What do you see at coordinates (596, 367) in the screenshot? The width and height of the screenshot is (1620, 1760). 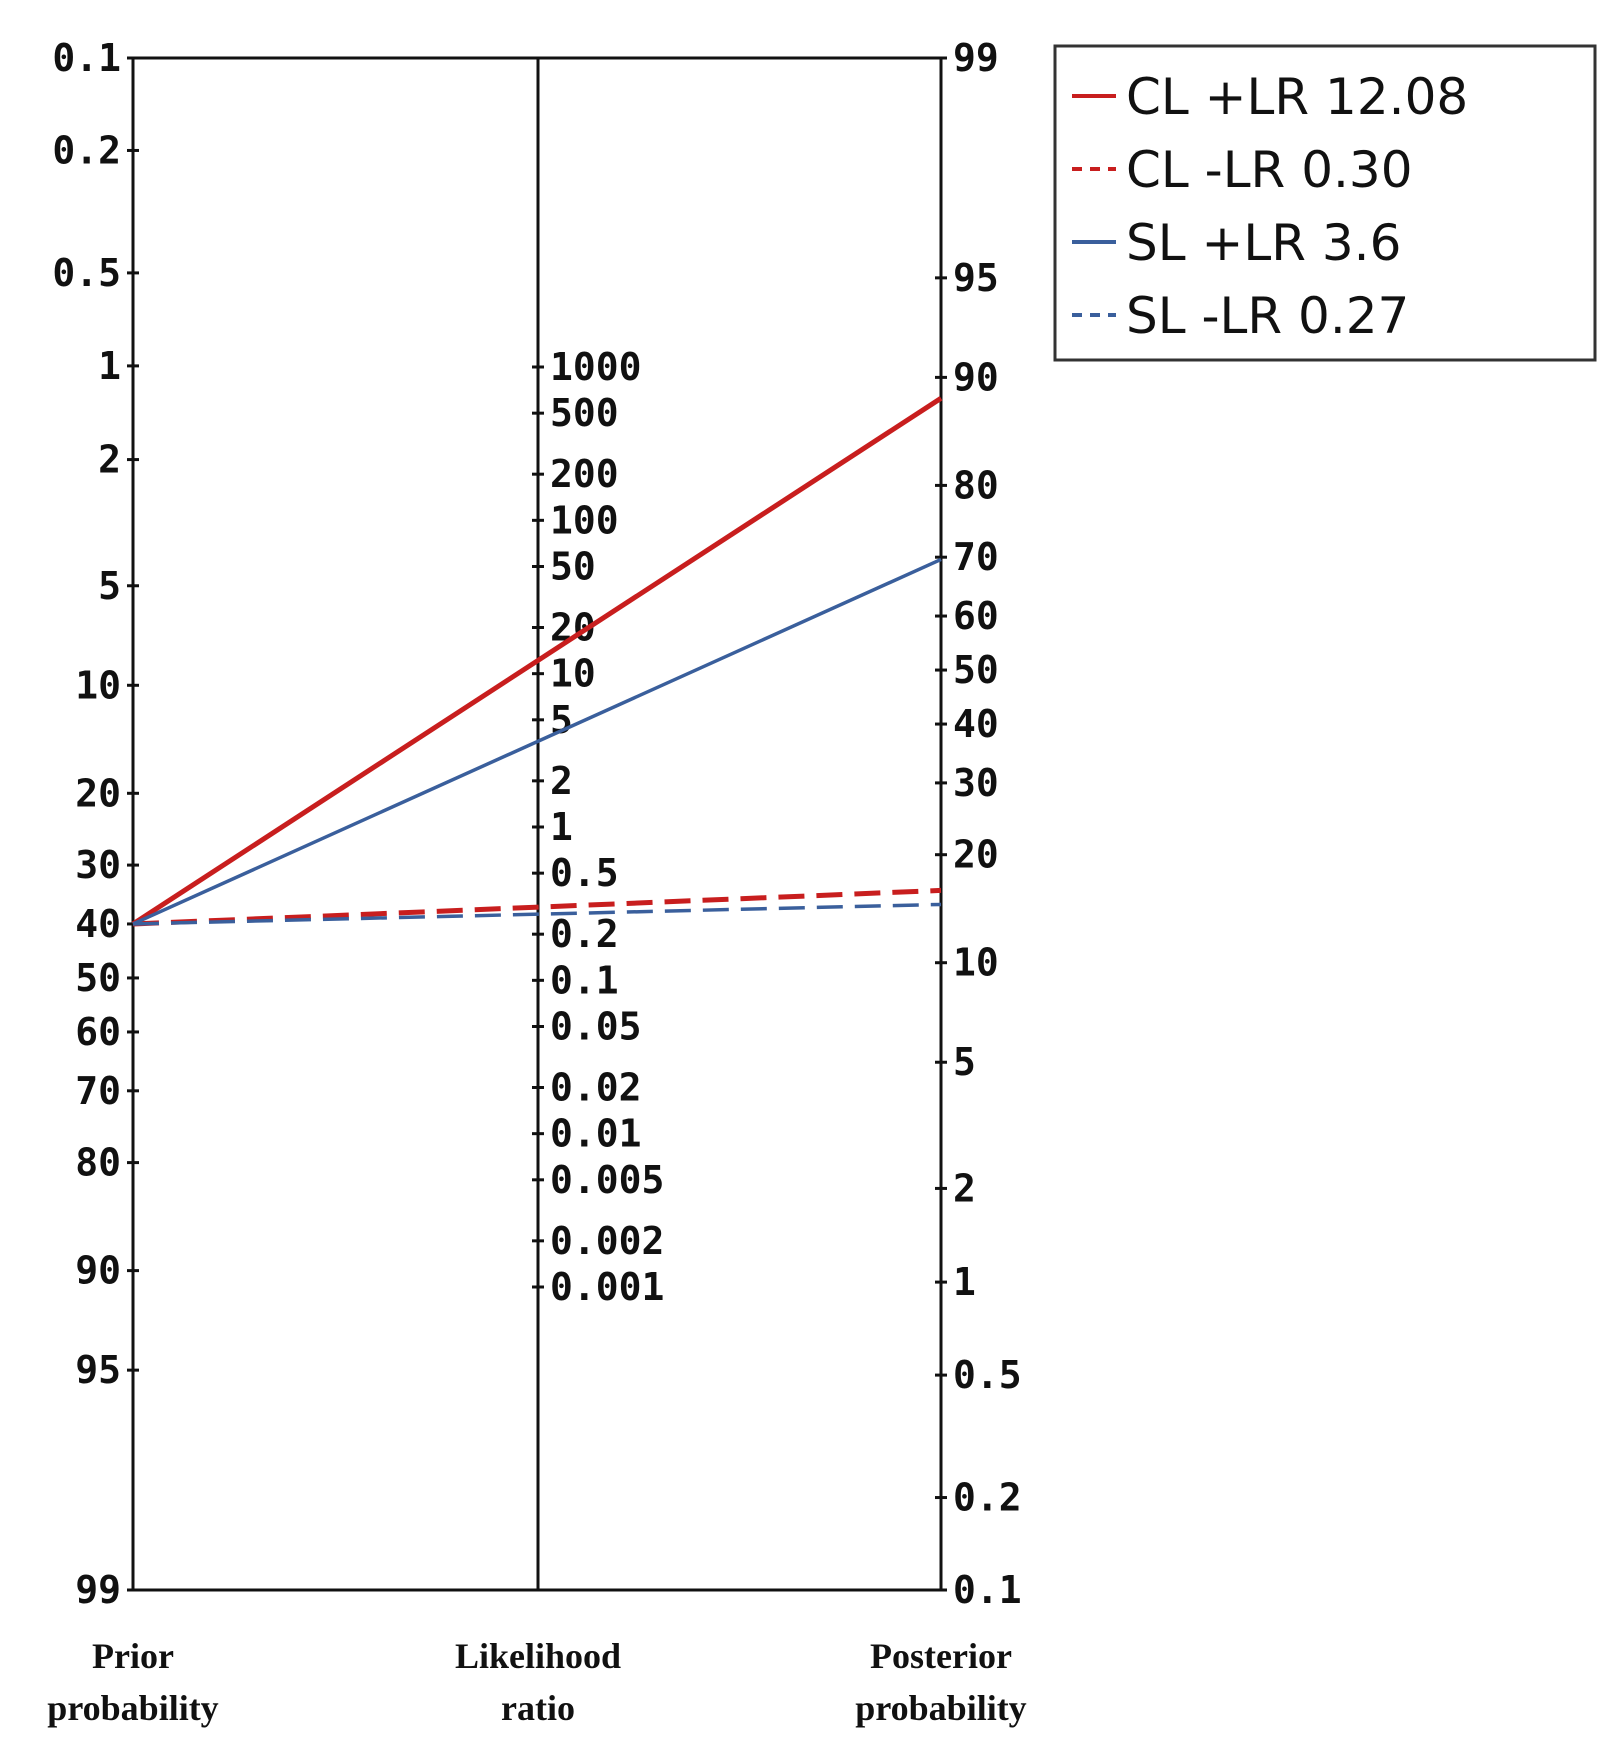 I see `likelihood-ratio-tick-label: 1000` at bounding box center [596, 367].